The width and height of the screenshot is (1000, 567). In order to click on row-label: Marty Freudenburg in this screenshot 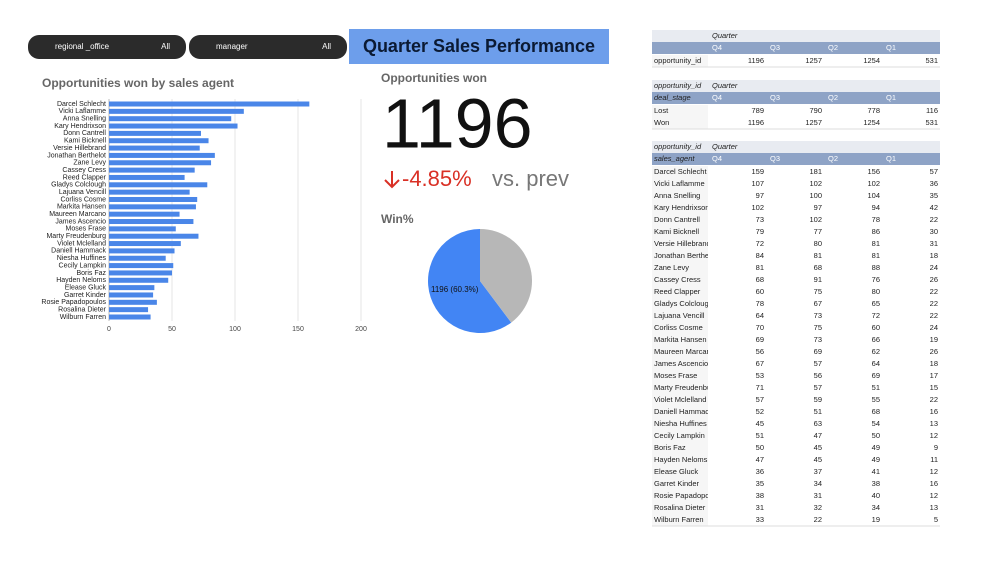, I will do `click(686, 387)`.